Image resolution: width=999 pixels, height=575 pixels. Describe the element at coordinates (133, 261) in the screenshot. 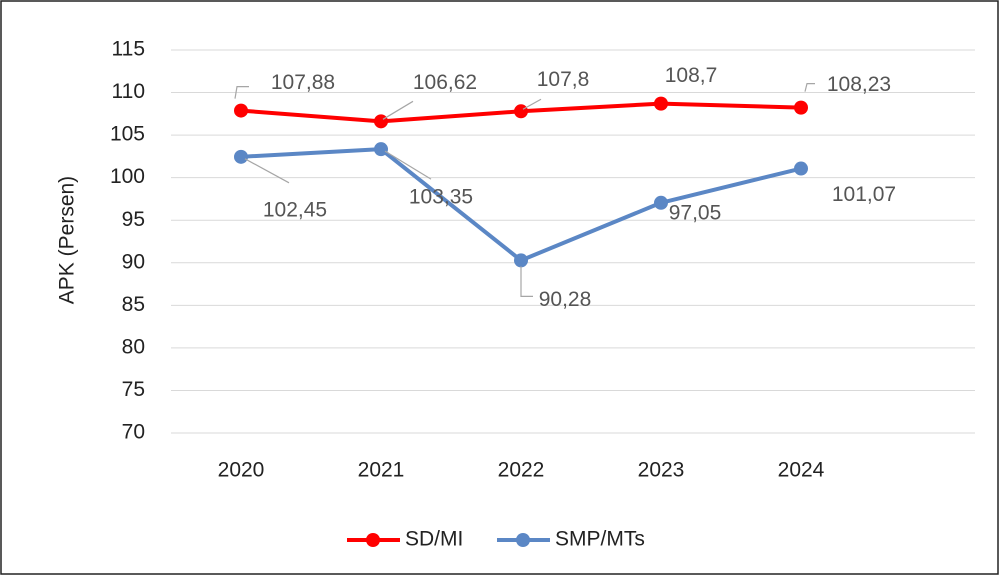

I see `y-tick-label: 90` at that location.